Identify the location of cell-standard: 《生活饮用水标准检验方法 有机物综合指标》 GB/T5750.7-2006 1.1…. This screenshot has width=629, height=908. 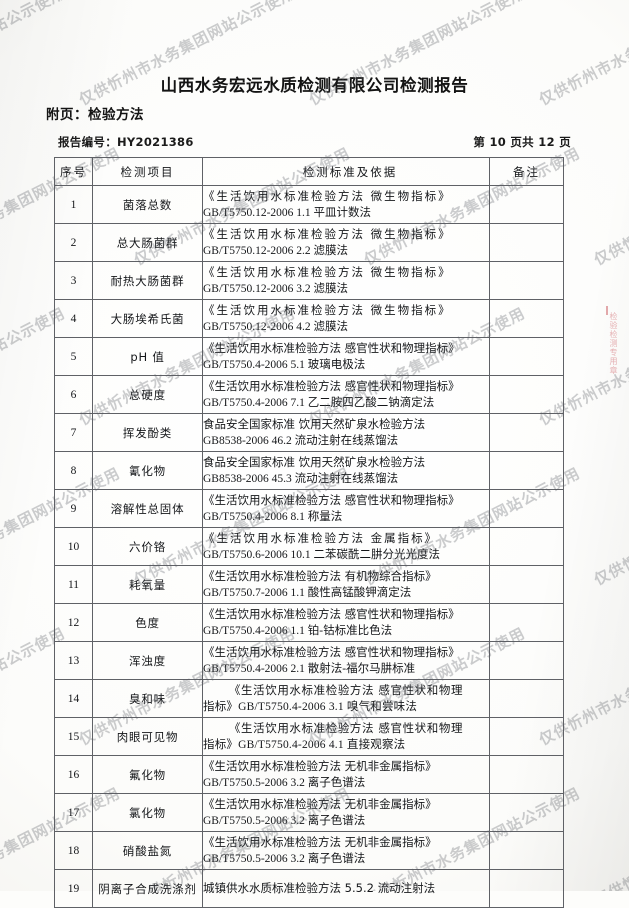
(346, 584).